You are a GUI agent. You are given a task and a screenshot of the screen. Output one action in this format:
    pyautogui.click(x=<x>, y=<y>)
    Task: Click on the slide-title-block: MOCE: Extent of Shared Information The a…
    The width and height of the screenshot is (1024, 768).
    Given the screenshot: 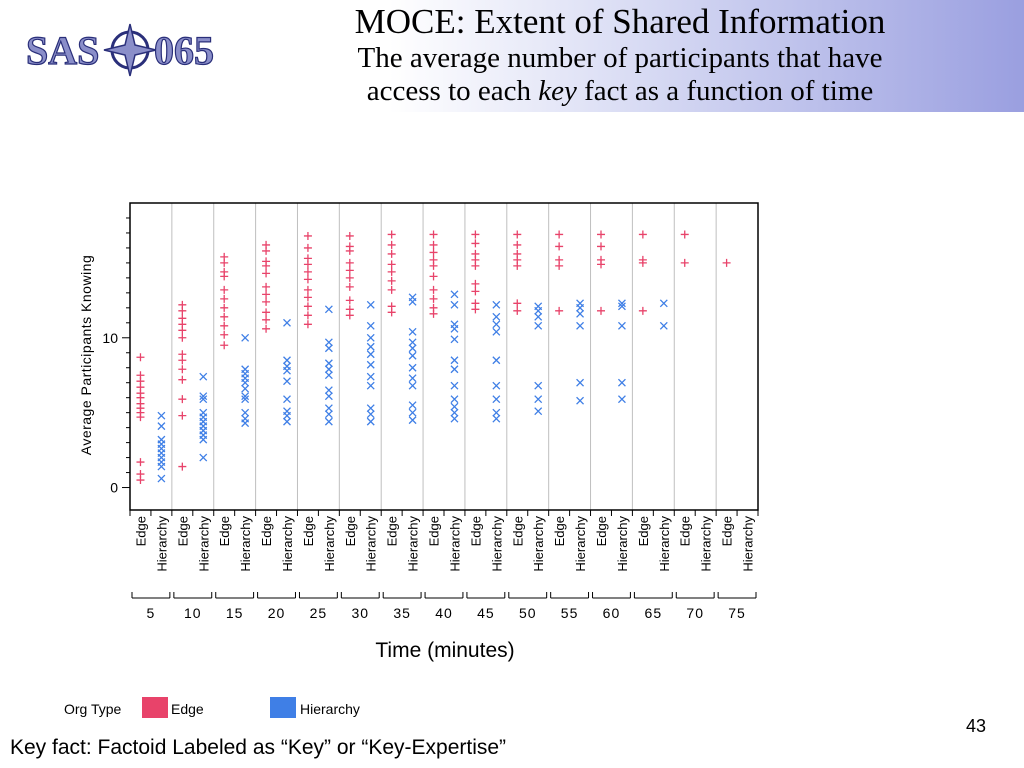 What is the action you would take?
    pyautogui.click(x=620, y=54)
    